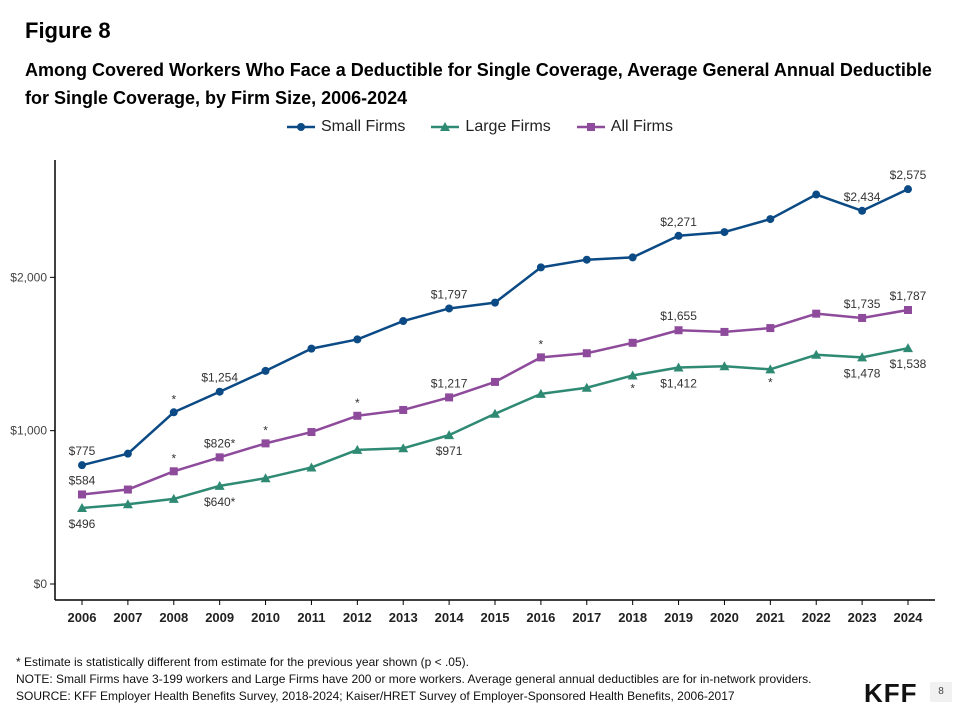 Image resolution: width=960 pixels, height=720 pixels. What do you see at coordinates (219, 378) in the screenshot?
I see `data-label-small-firms: $1,254` at bounding box center [219, 378].